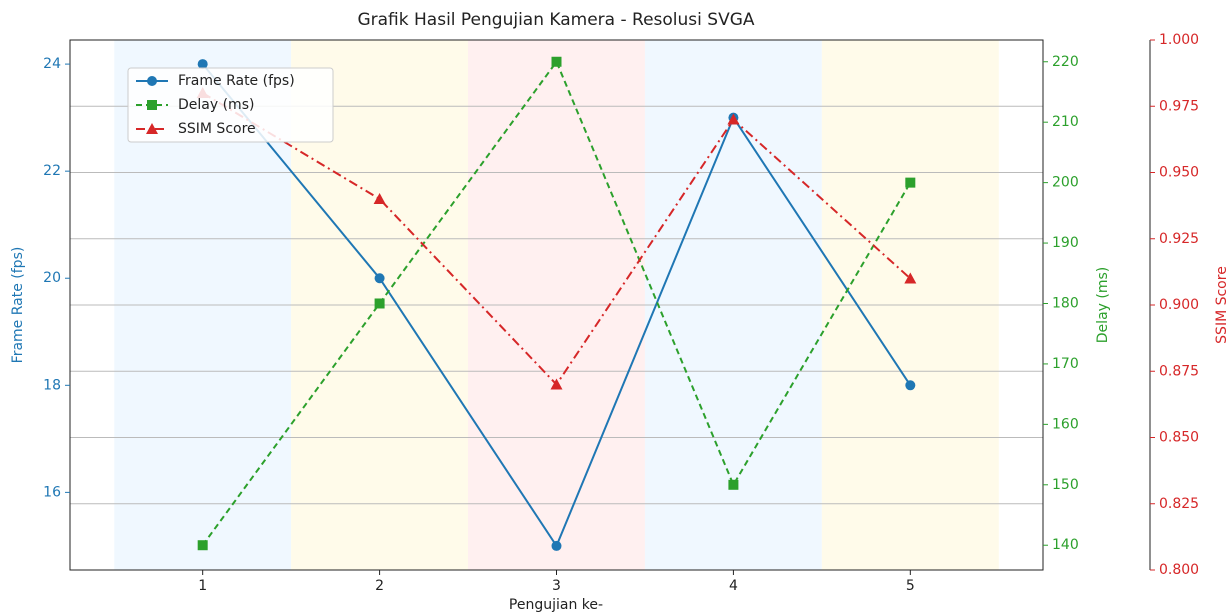  What do you see at coordinates (1065, 62) in the screenshot?
I see `y2-tick-label: 220` at bounding box center [1065, 62].